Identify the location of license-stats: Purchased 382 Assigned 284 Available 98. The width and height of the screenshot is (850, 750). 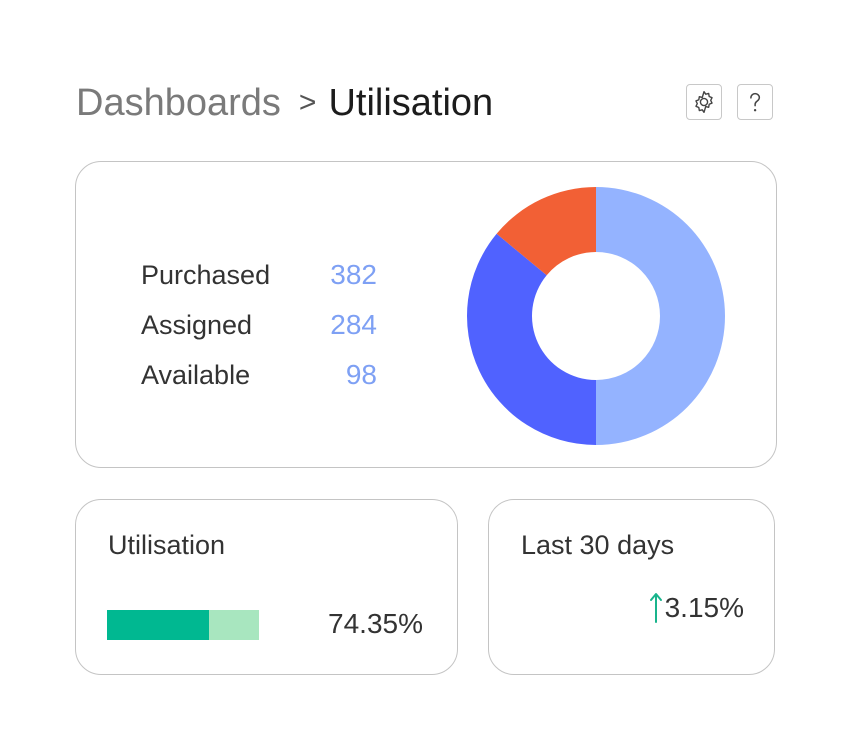
(259, 325).